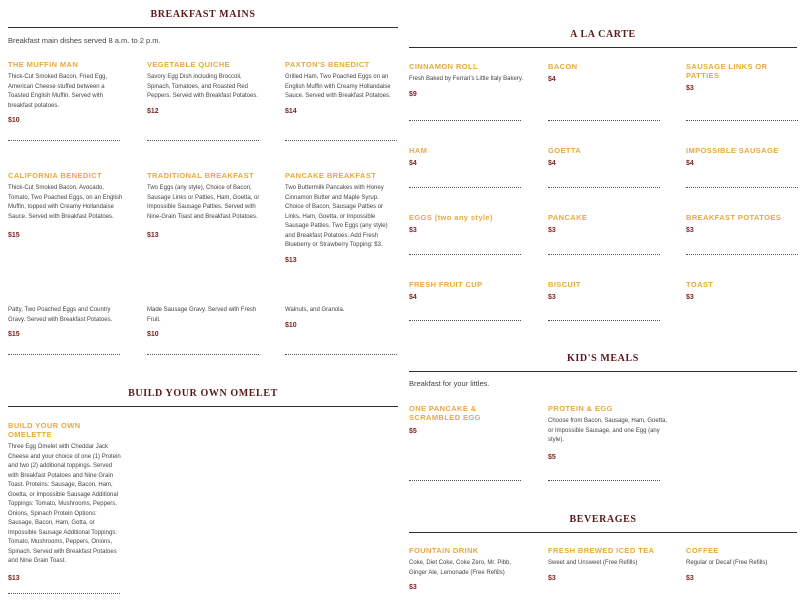 The height and width of the screenshot is (600, 800). What do you see at coordinates (734, 217) in the screenshot?
I see `item-name: BREAKFAST POTATOES` at bounding box center [734, 217].